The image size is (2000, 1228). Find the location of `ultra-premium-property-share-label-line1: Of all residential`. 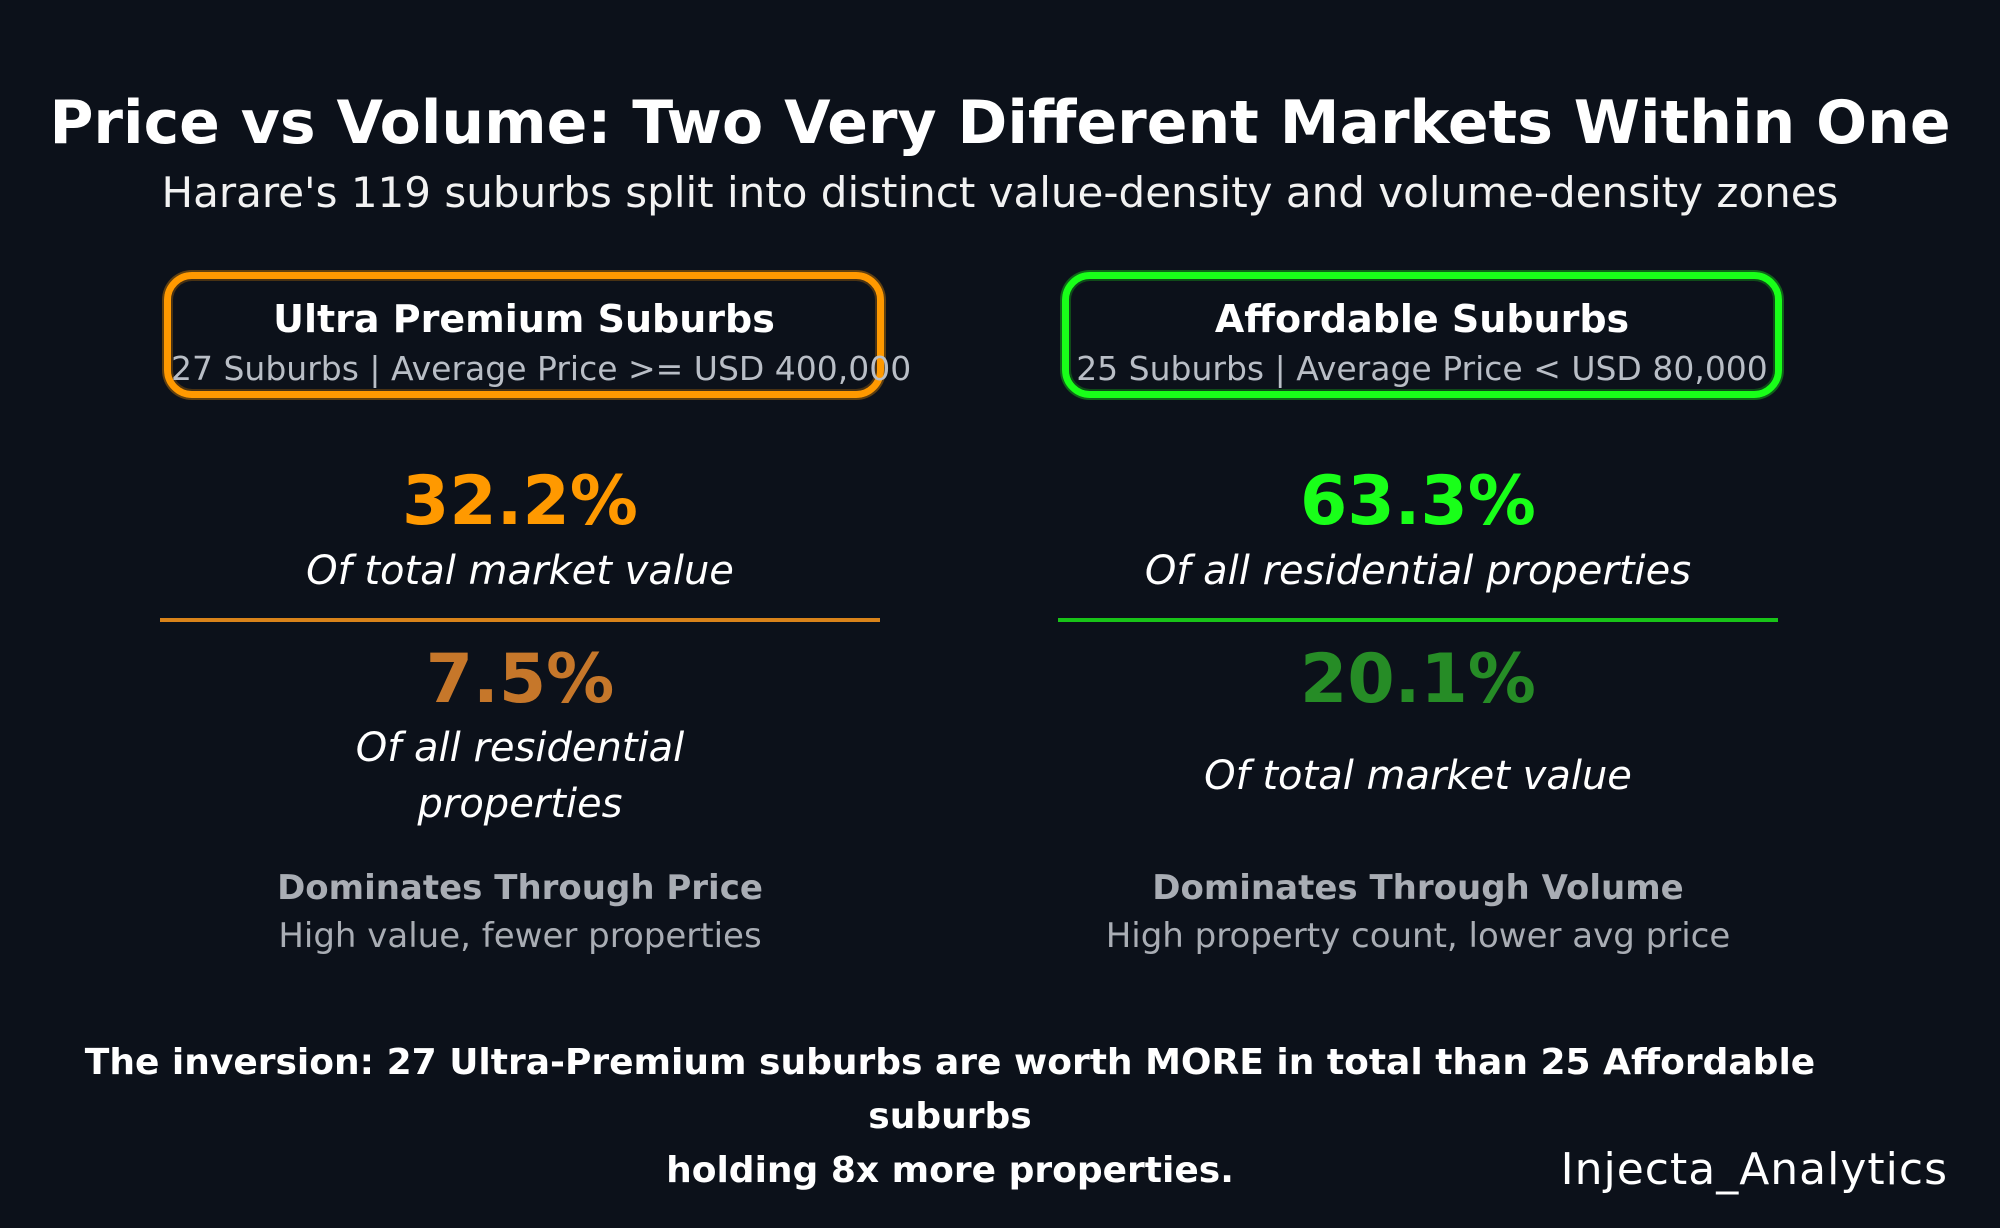

ultra-premium-property-share-label-line1: Of all residential is located at coordinates (520, 748).